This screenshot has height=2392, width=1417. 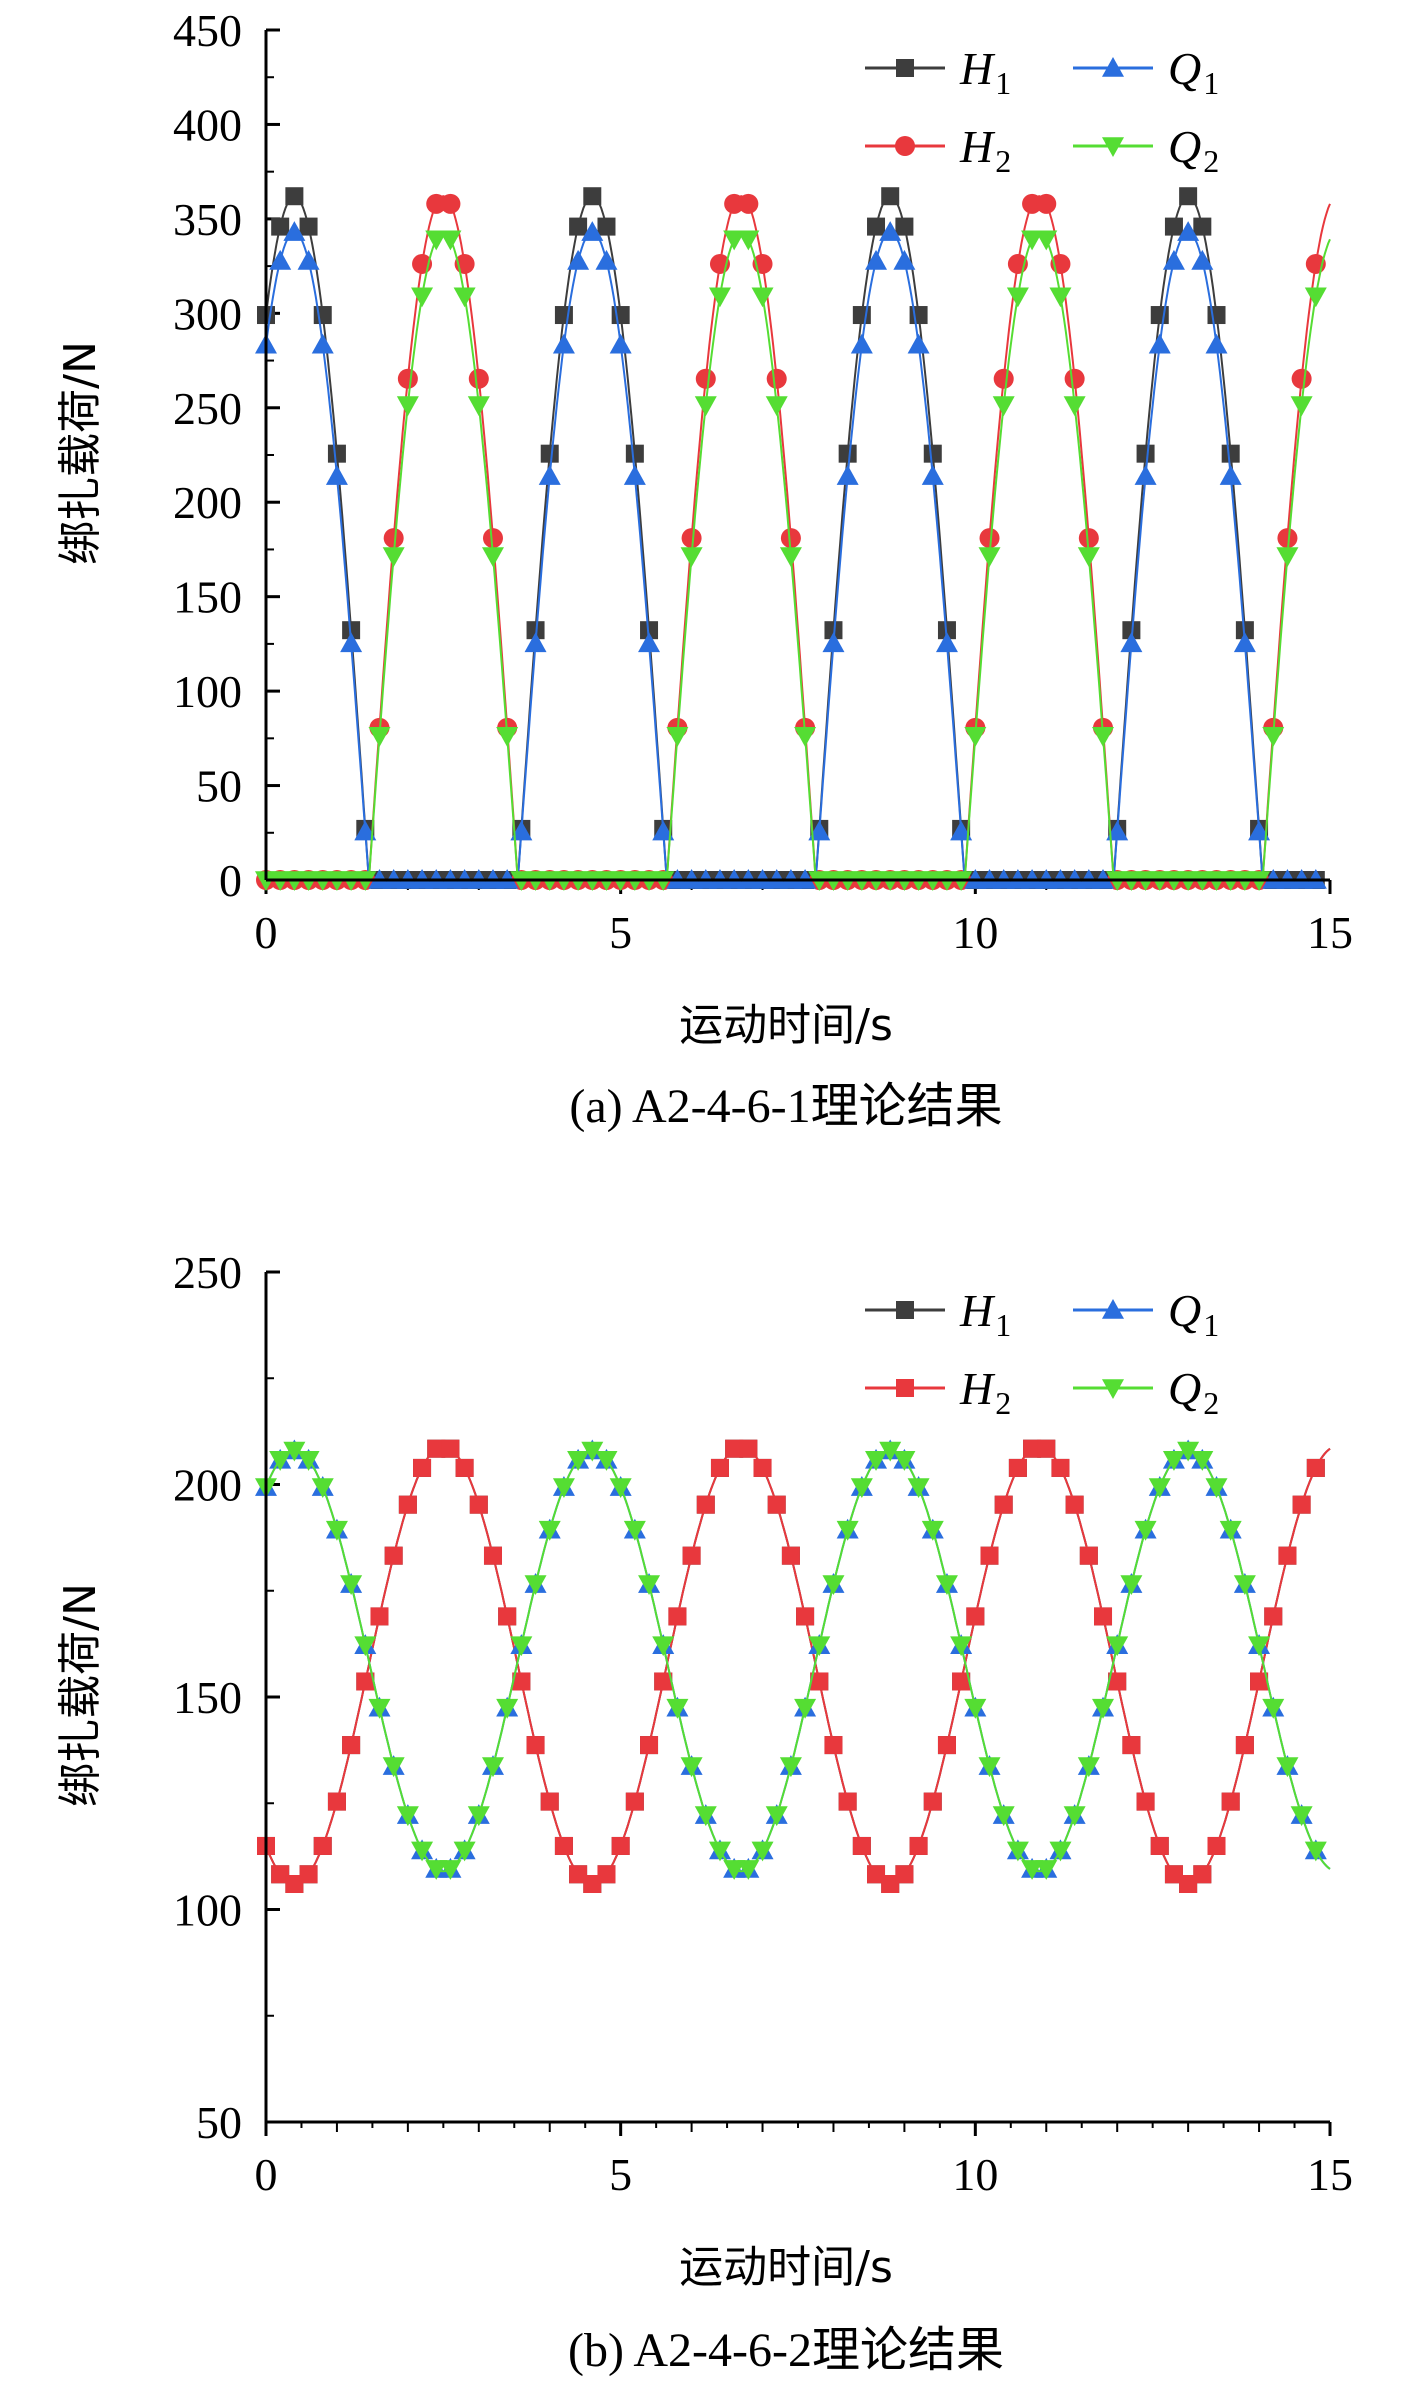 I want to click on legend-item-H1: H1, so click(x=938, y=72).